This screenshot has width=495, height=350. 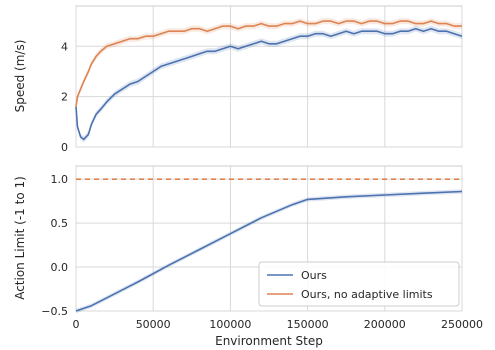 I want to click on legend-box, so click(x=359, y=284).